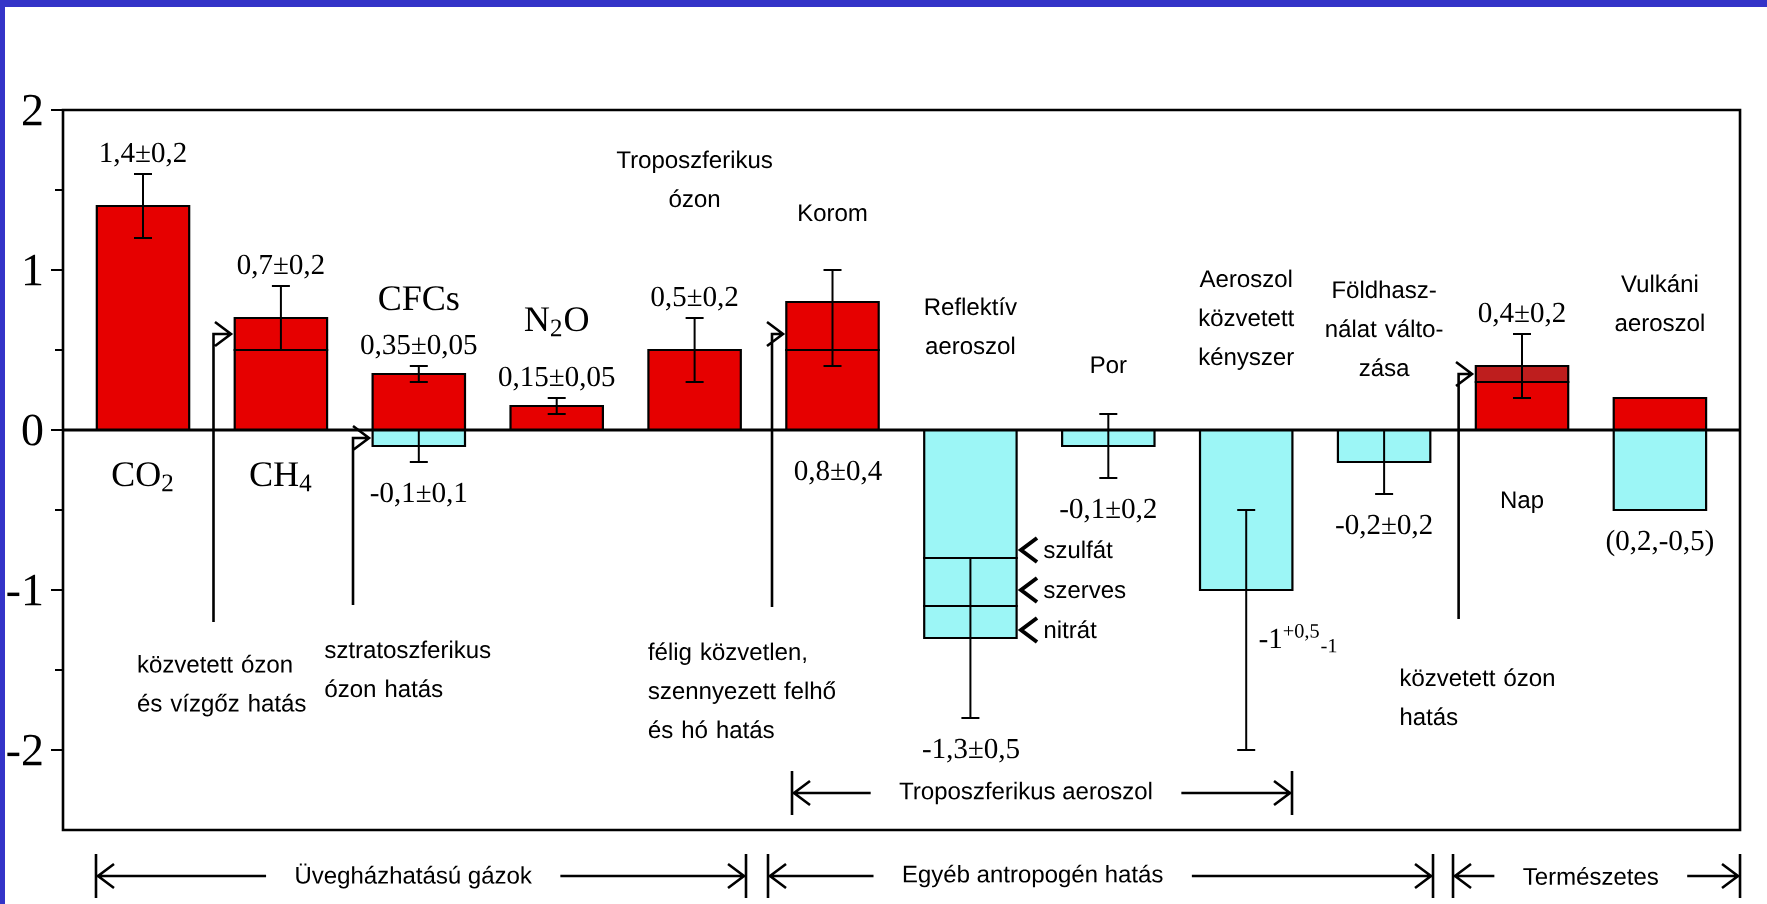  Describe the element at coordinates (556, 322) in the screenshot. I see `x-tick-label: N$_{2}$O` at that location.